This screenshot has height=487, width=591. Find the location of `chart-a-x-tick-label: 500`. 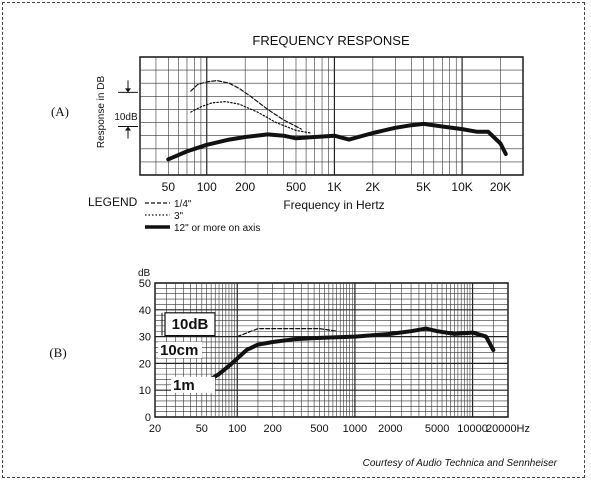

chart-a-x-tick-label: 500 is located at coordinates (296, 187).